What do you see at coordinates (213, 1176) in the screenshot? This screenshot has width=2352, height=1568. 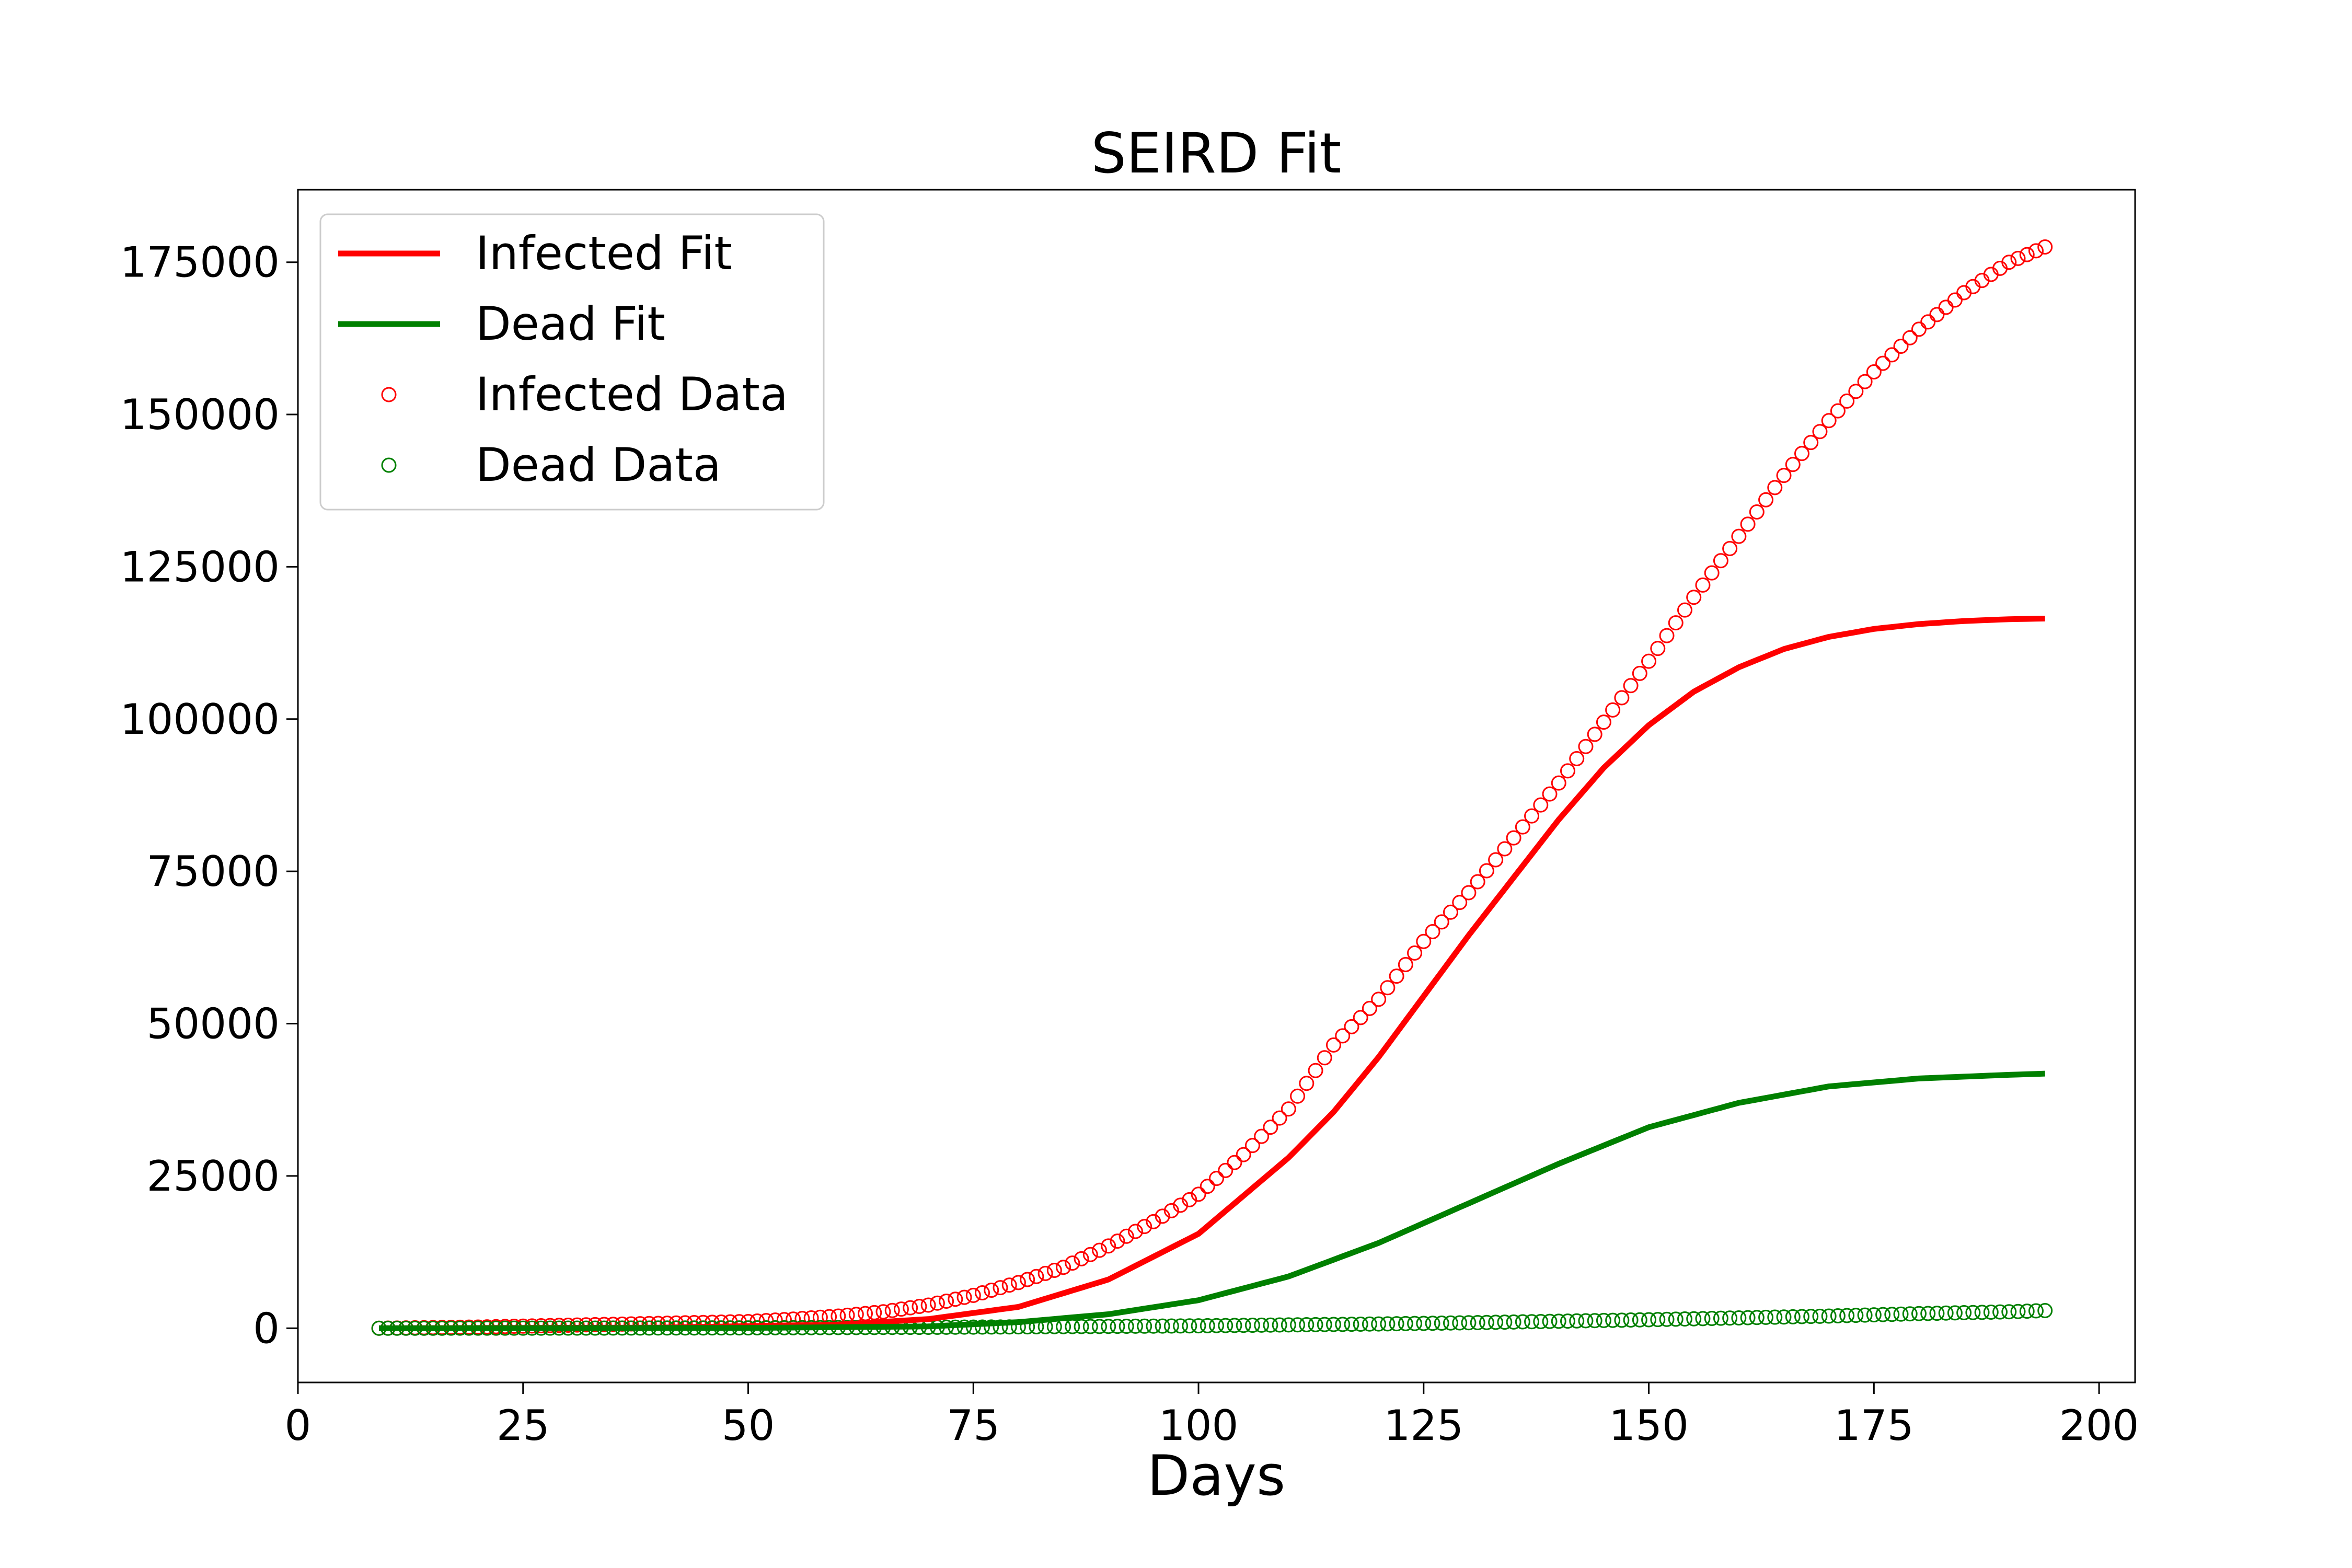 I see `y-tick-label: 25000` at bounding box center [213, 1176].